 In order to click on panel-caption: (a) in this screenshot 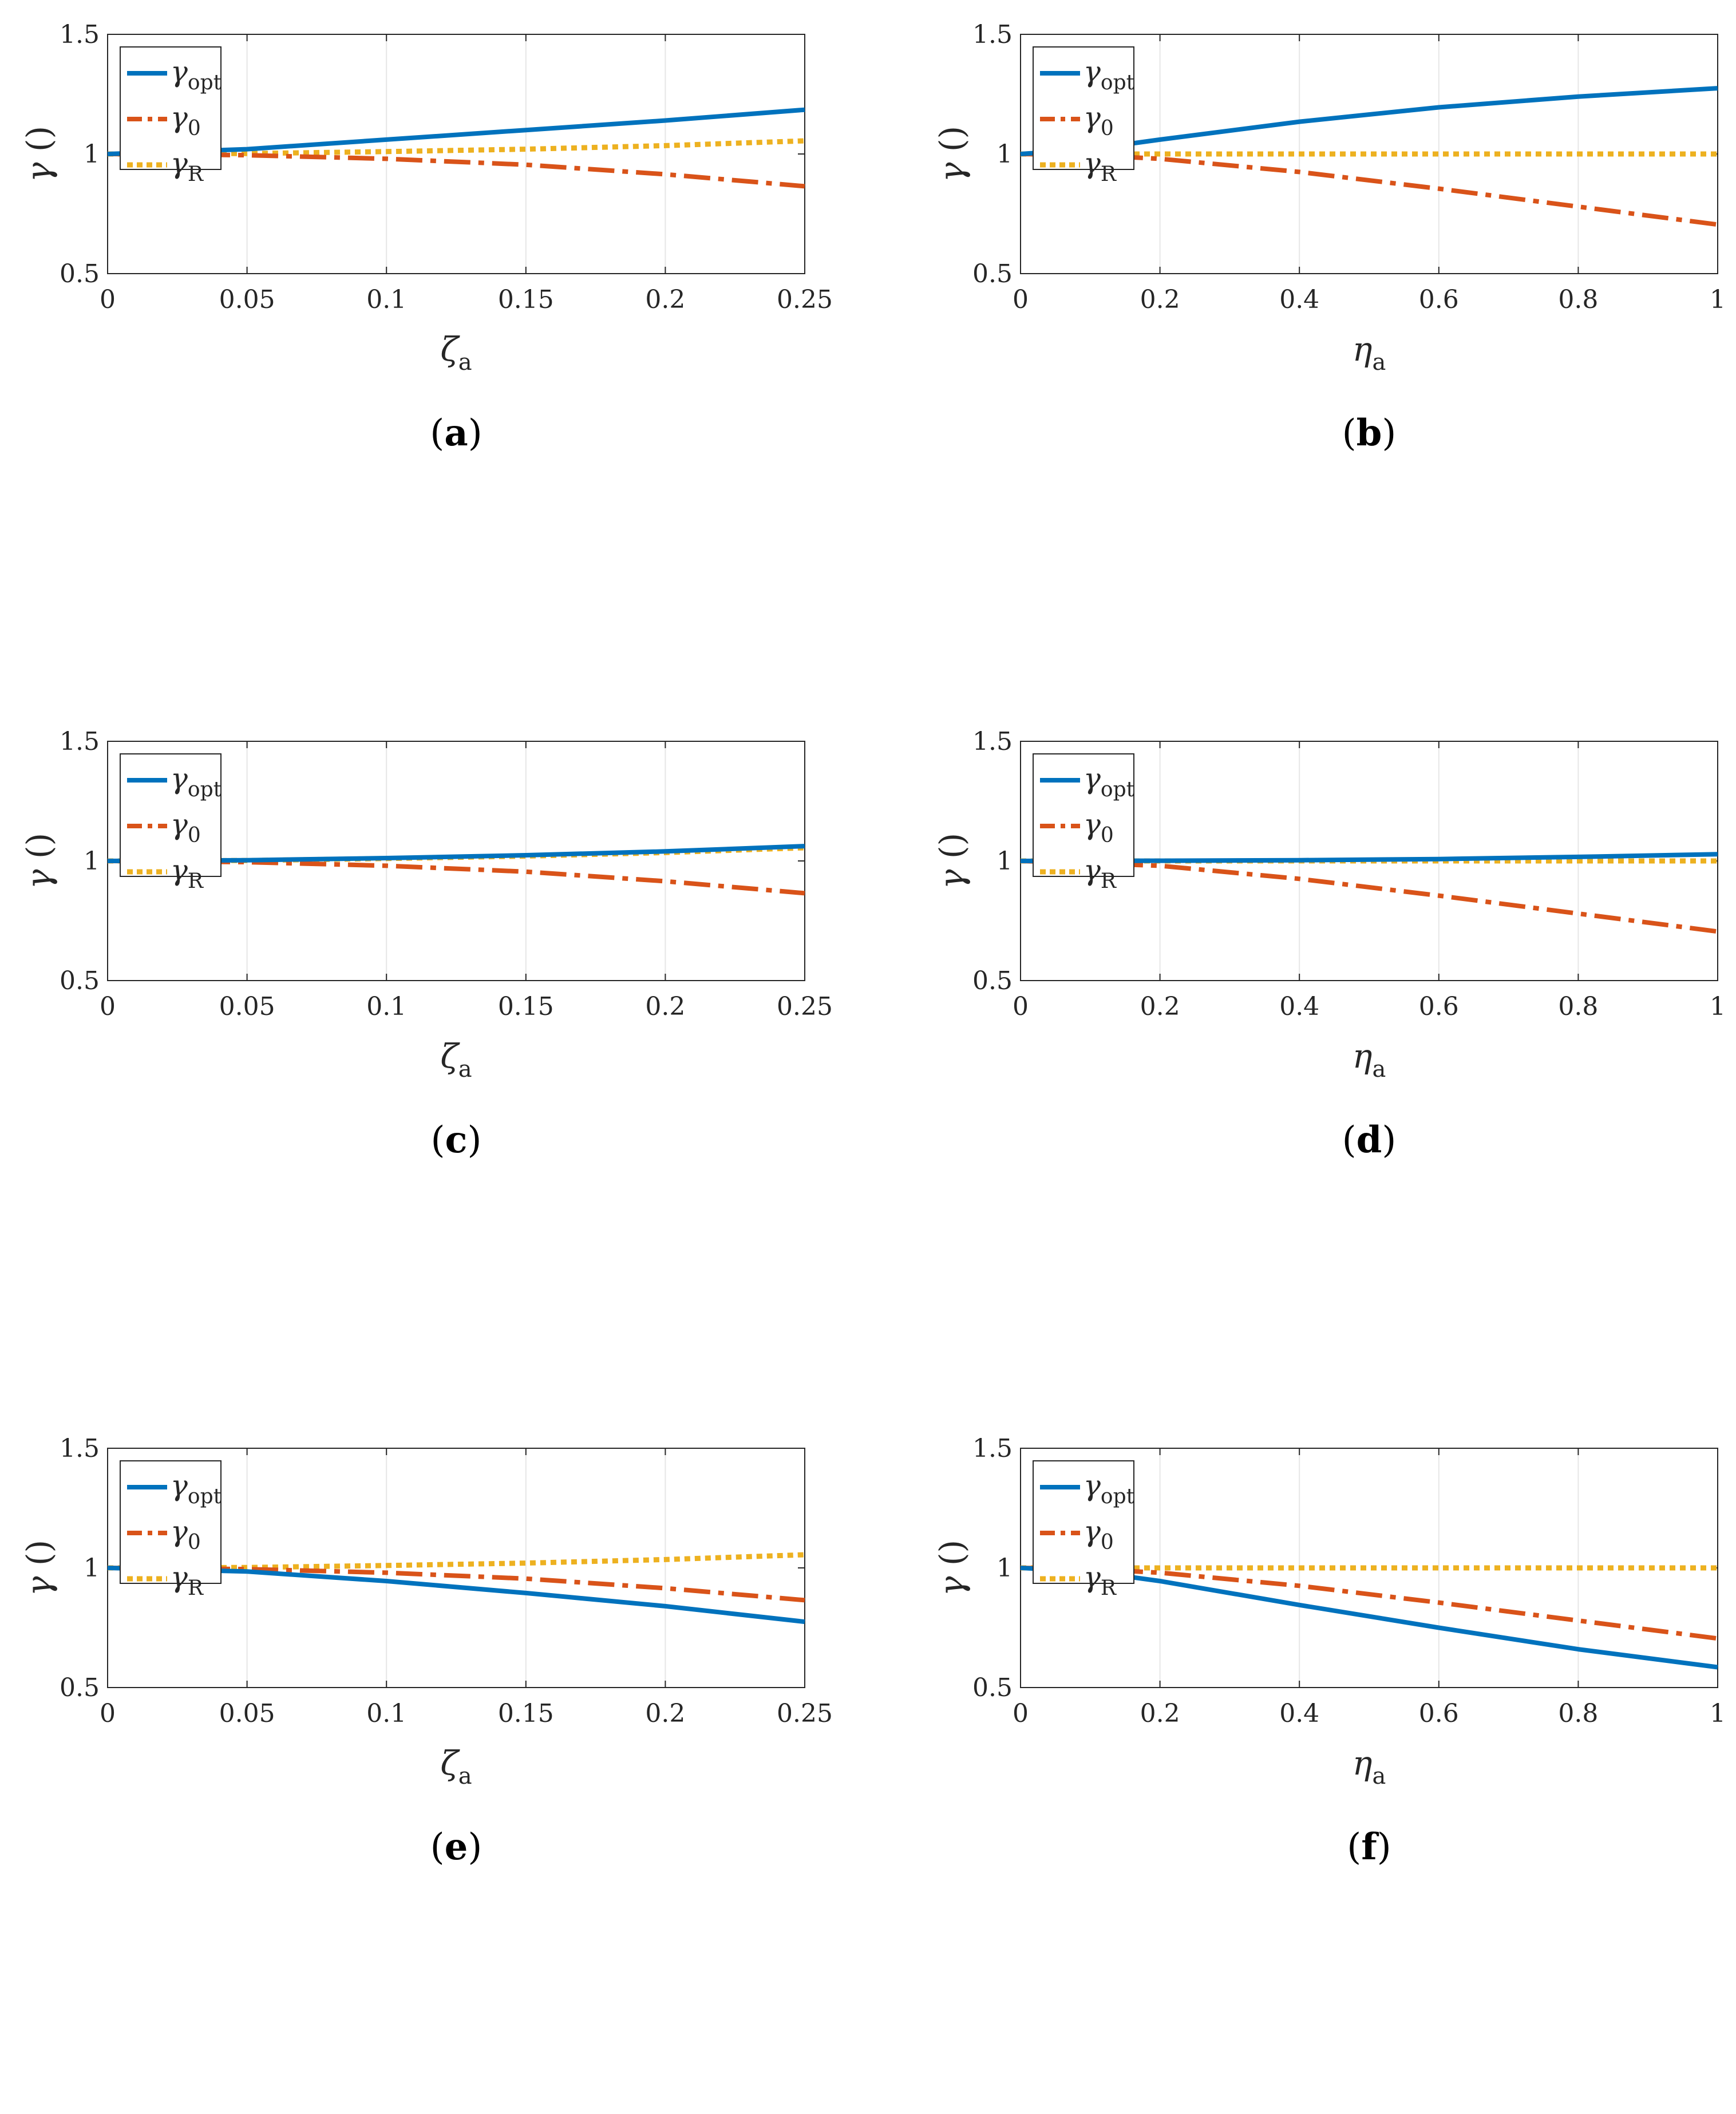, I will do `click(456, 433)`.